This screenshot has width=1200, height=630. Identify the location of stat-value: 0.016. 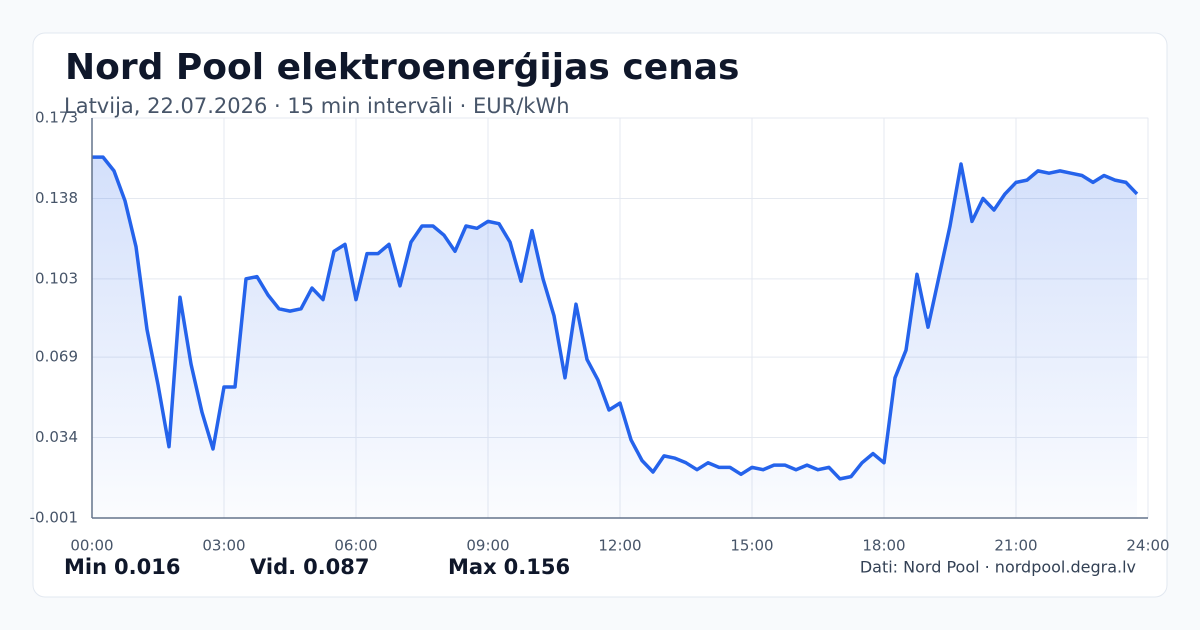
(147, 567).